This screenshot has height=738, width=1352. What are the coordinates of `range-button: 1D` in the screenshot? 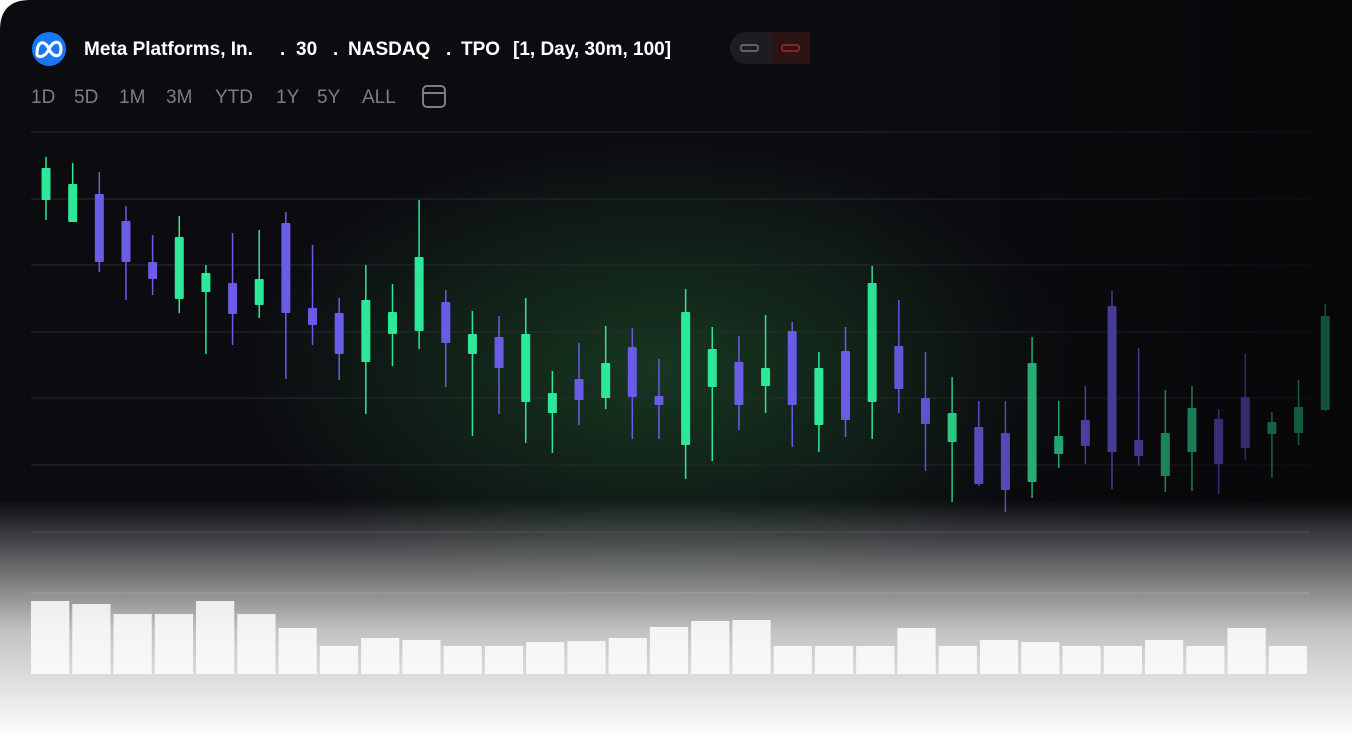 It's located at (43, 97).